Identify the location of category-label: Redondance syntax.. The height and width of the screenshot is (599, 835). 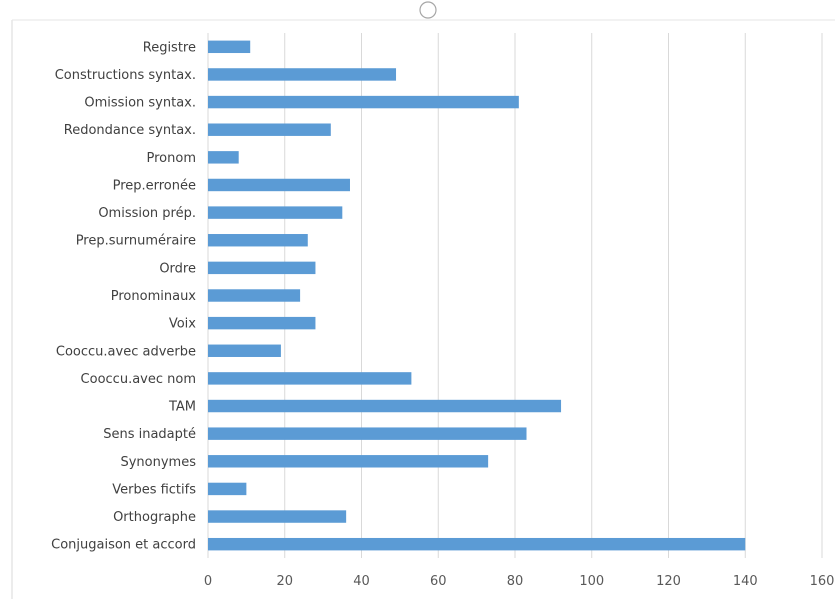
(130, 130).